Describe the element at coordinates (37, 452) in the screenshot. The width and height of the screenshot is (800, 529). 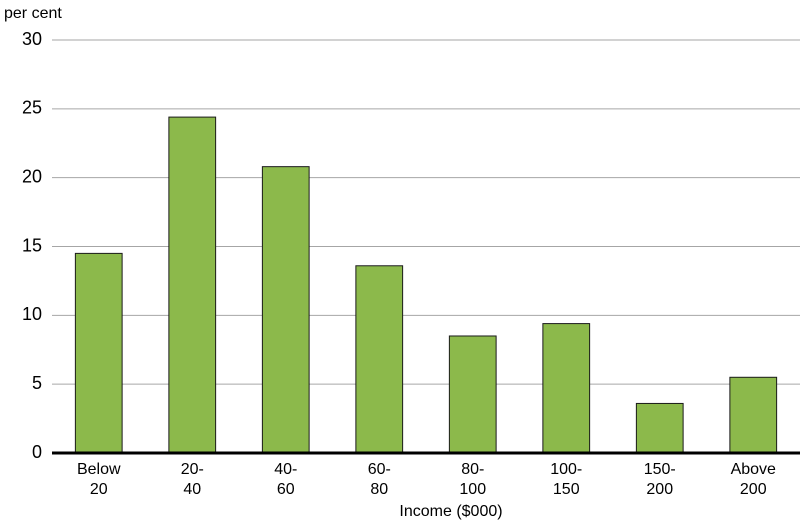
I see `y-tick-label: 0` at that location.